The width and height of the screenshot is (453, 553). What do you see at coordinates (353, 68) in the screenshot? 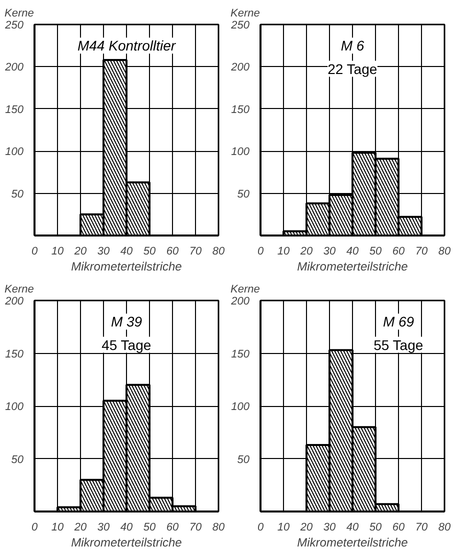
I see `text: 22 Tage` at bounding box center [353, 68].